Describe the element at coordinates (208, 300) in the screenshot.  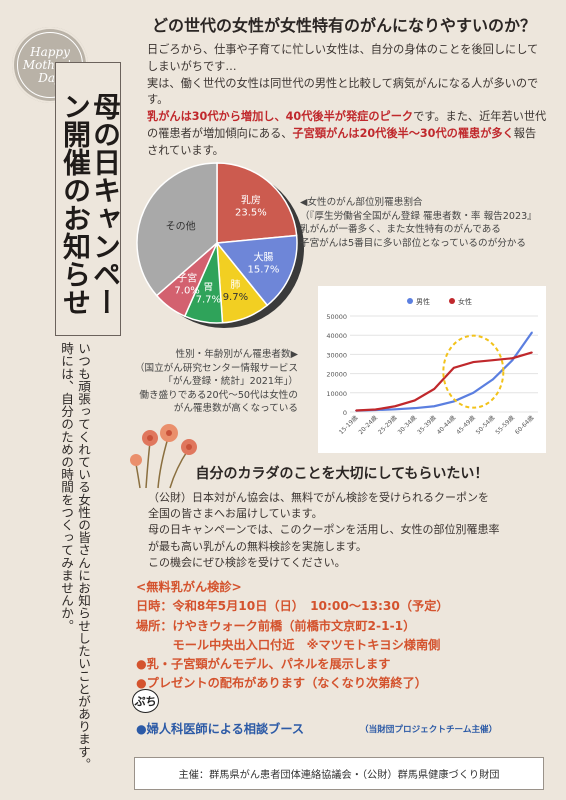
I see `pie-value-3: 7.7%` at that location.